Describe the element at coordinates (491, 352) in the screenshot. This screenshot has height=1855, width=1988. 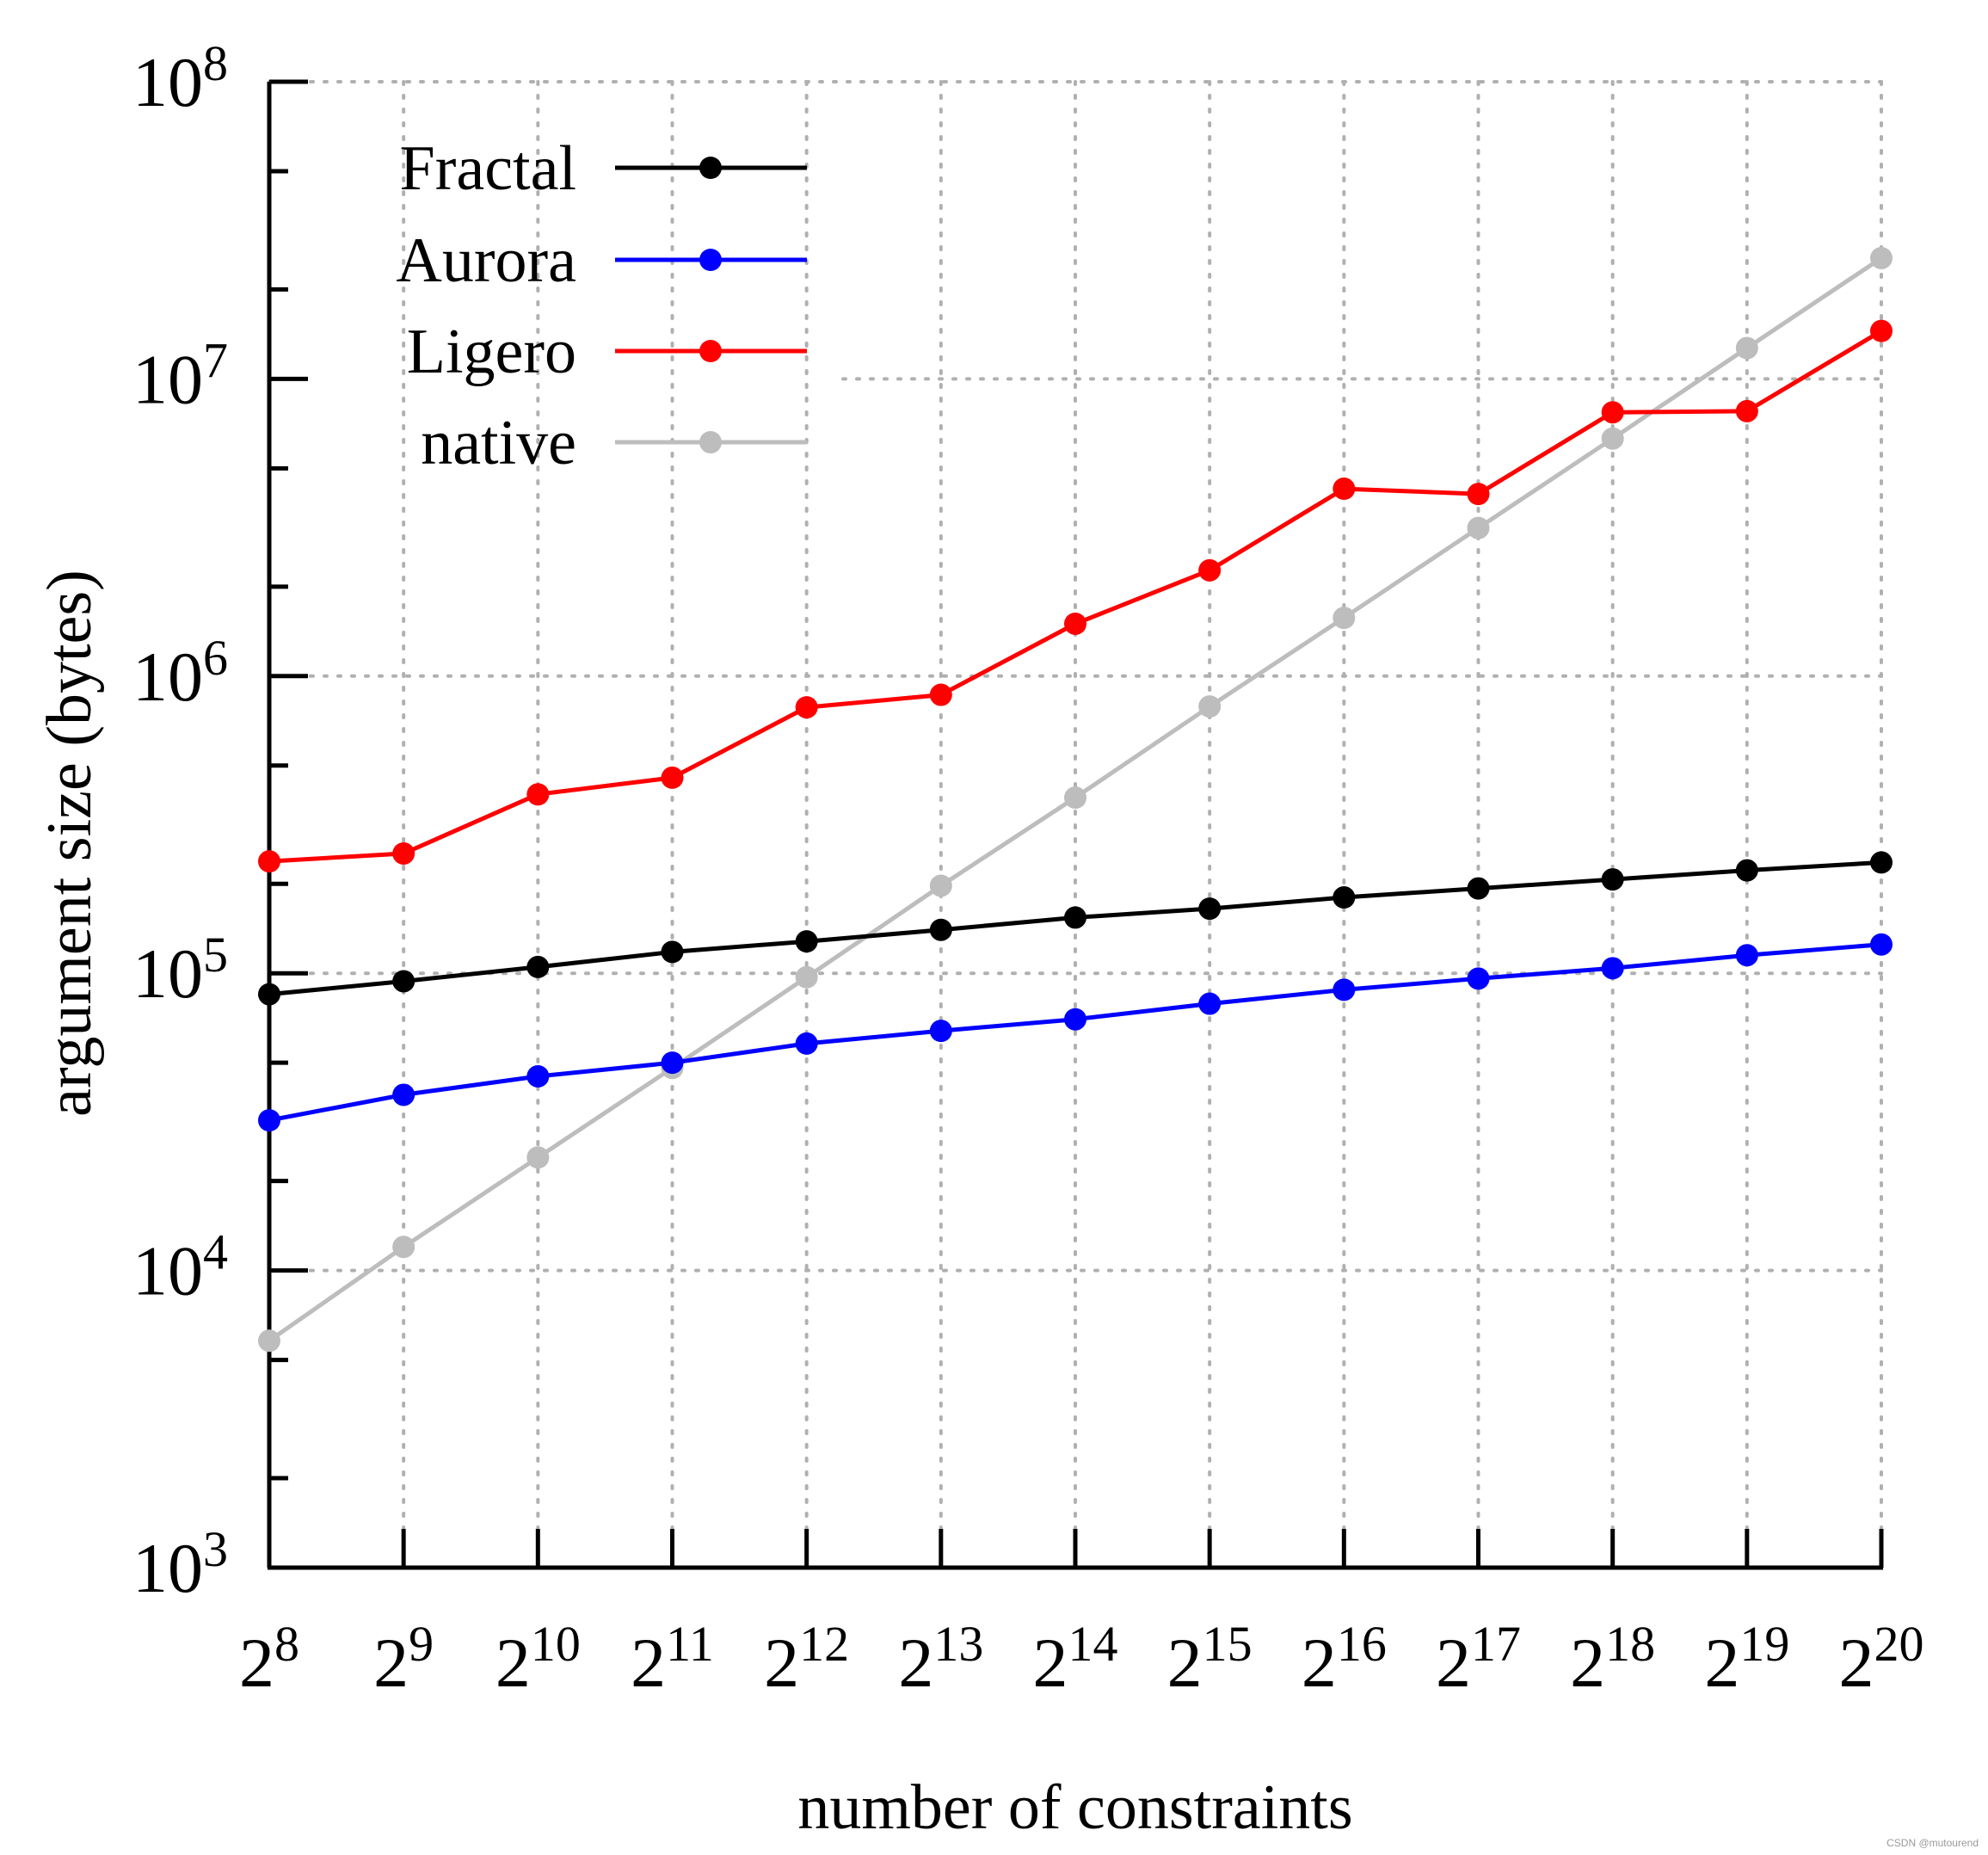
I see `legend-label: Ligero` at that location.